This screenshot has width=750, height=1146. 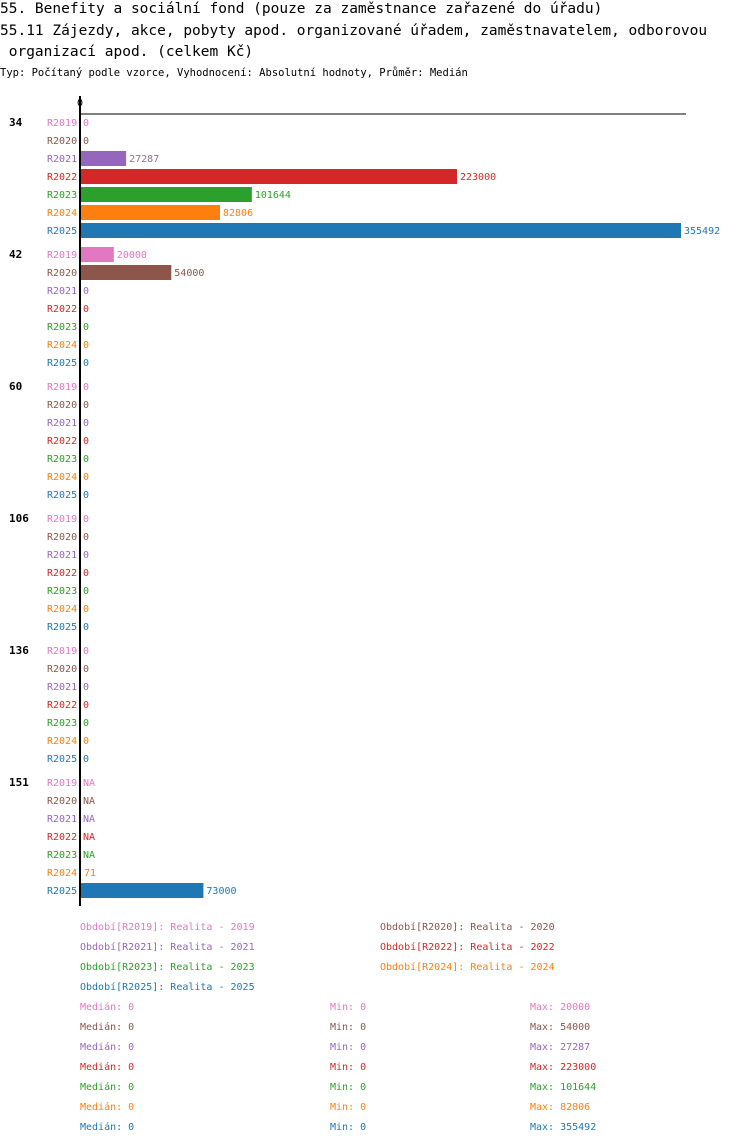 What do you see at coordinates (166, 194) in the screenshot?
I see `bar-r2023` at bounding box center [166, 194].